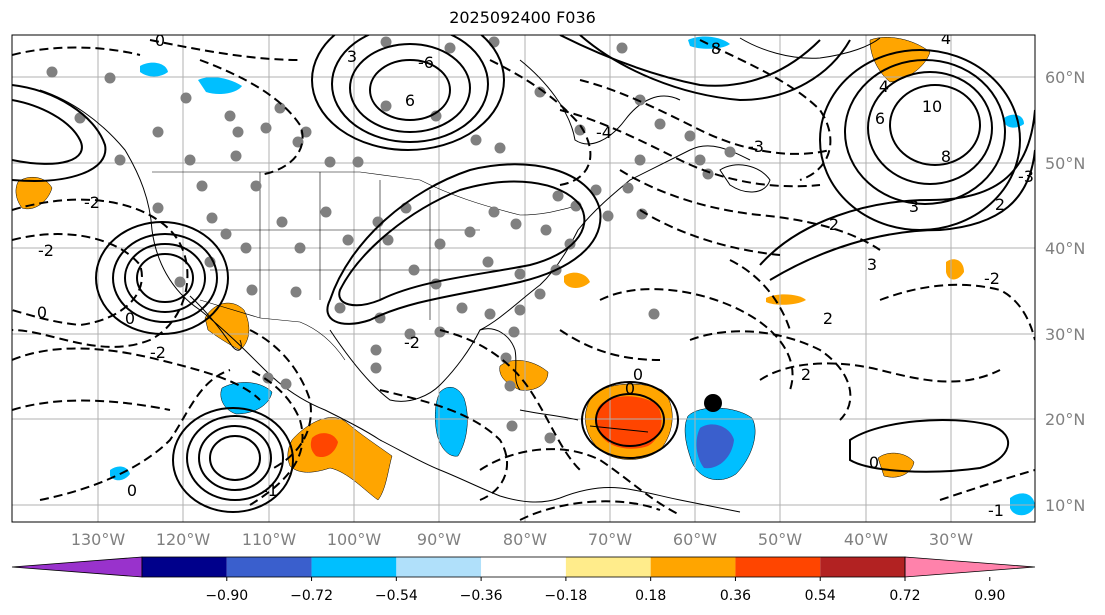 The height and width of the screenshot is (615, 1105). Describe the element at coordinates (522, 17) in the screenshot. I see `map-title: 2025092400 F036` at that location.